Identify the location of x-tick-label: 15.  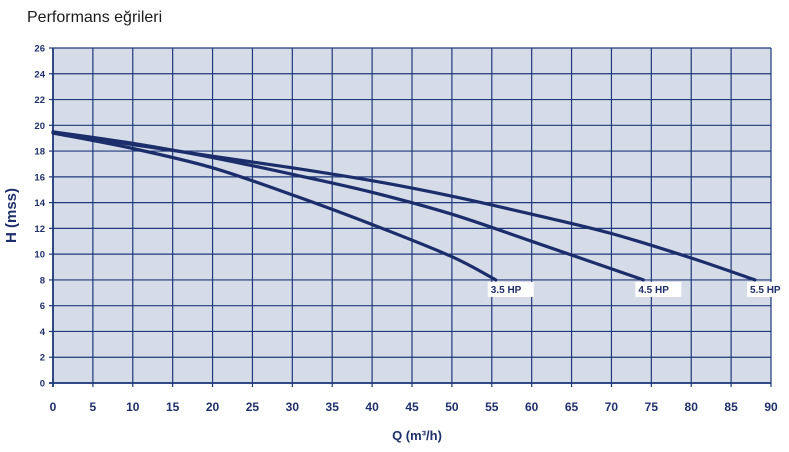
(173, 407).